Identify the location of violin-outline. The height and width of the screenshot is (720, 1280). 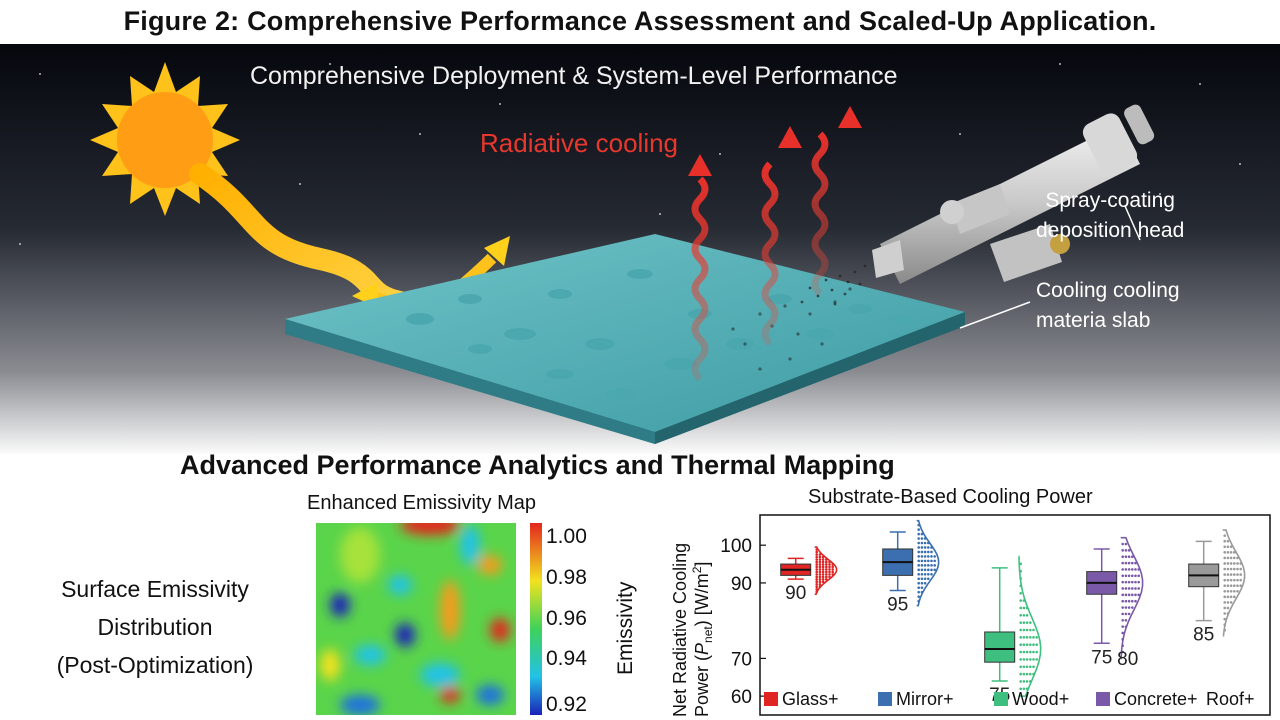
(1132, 598).